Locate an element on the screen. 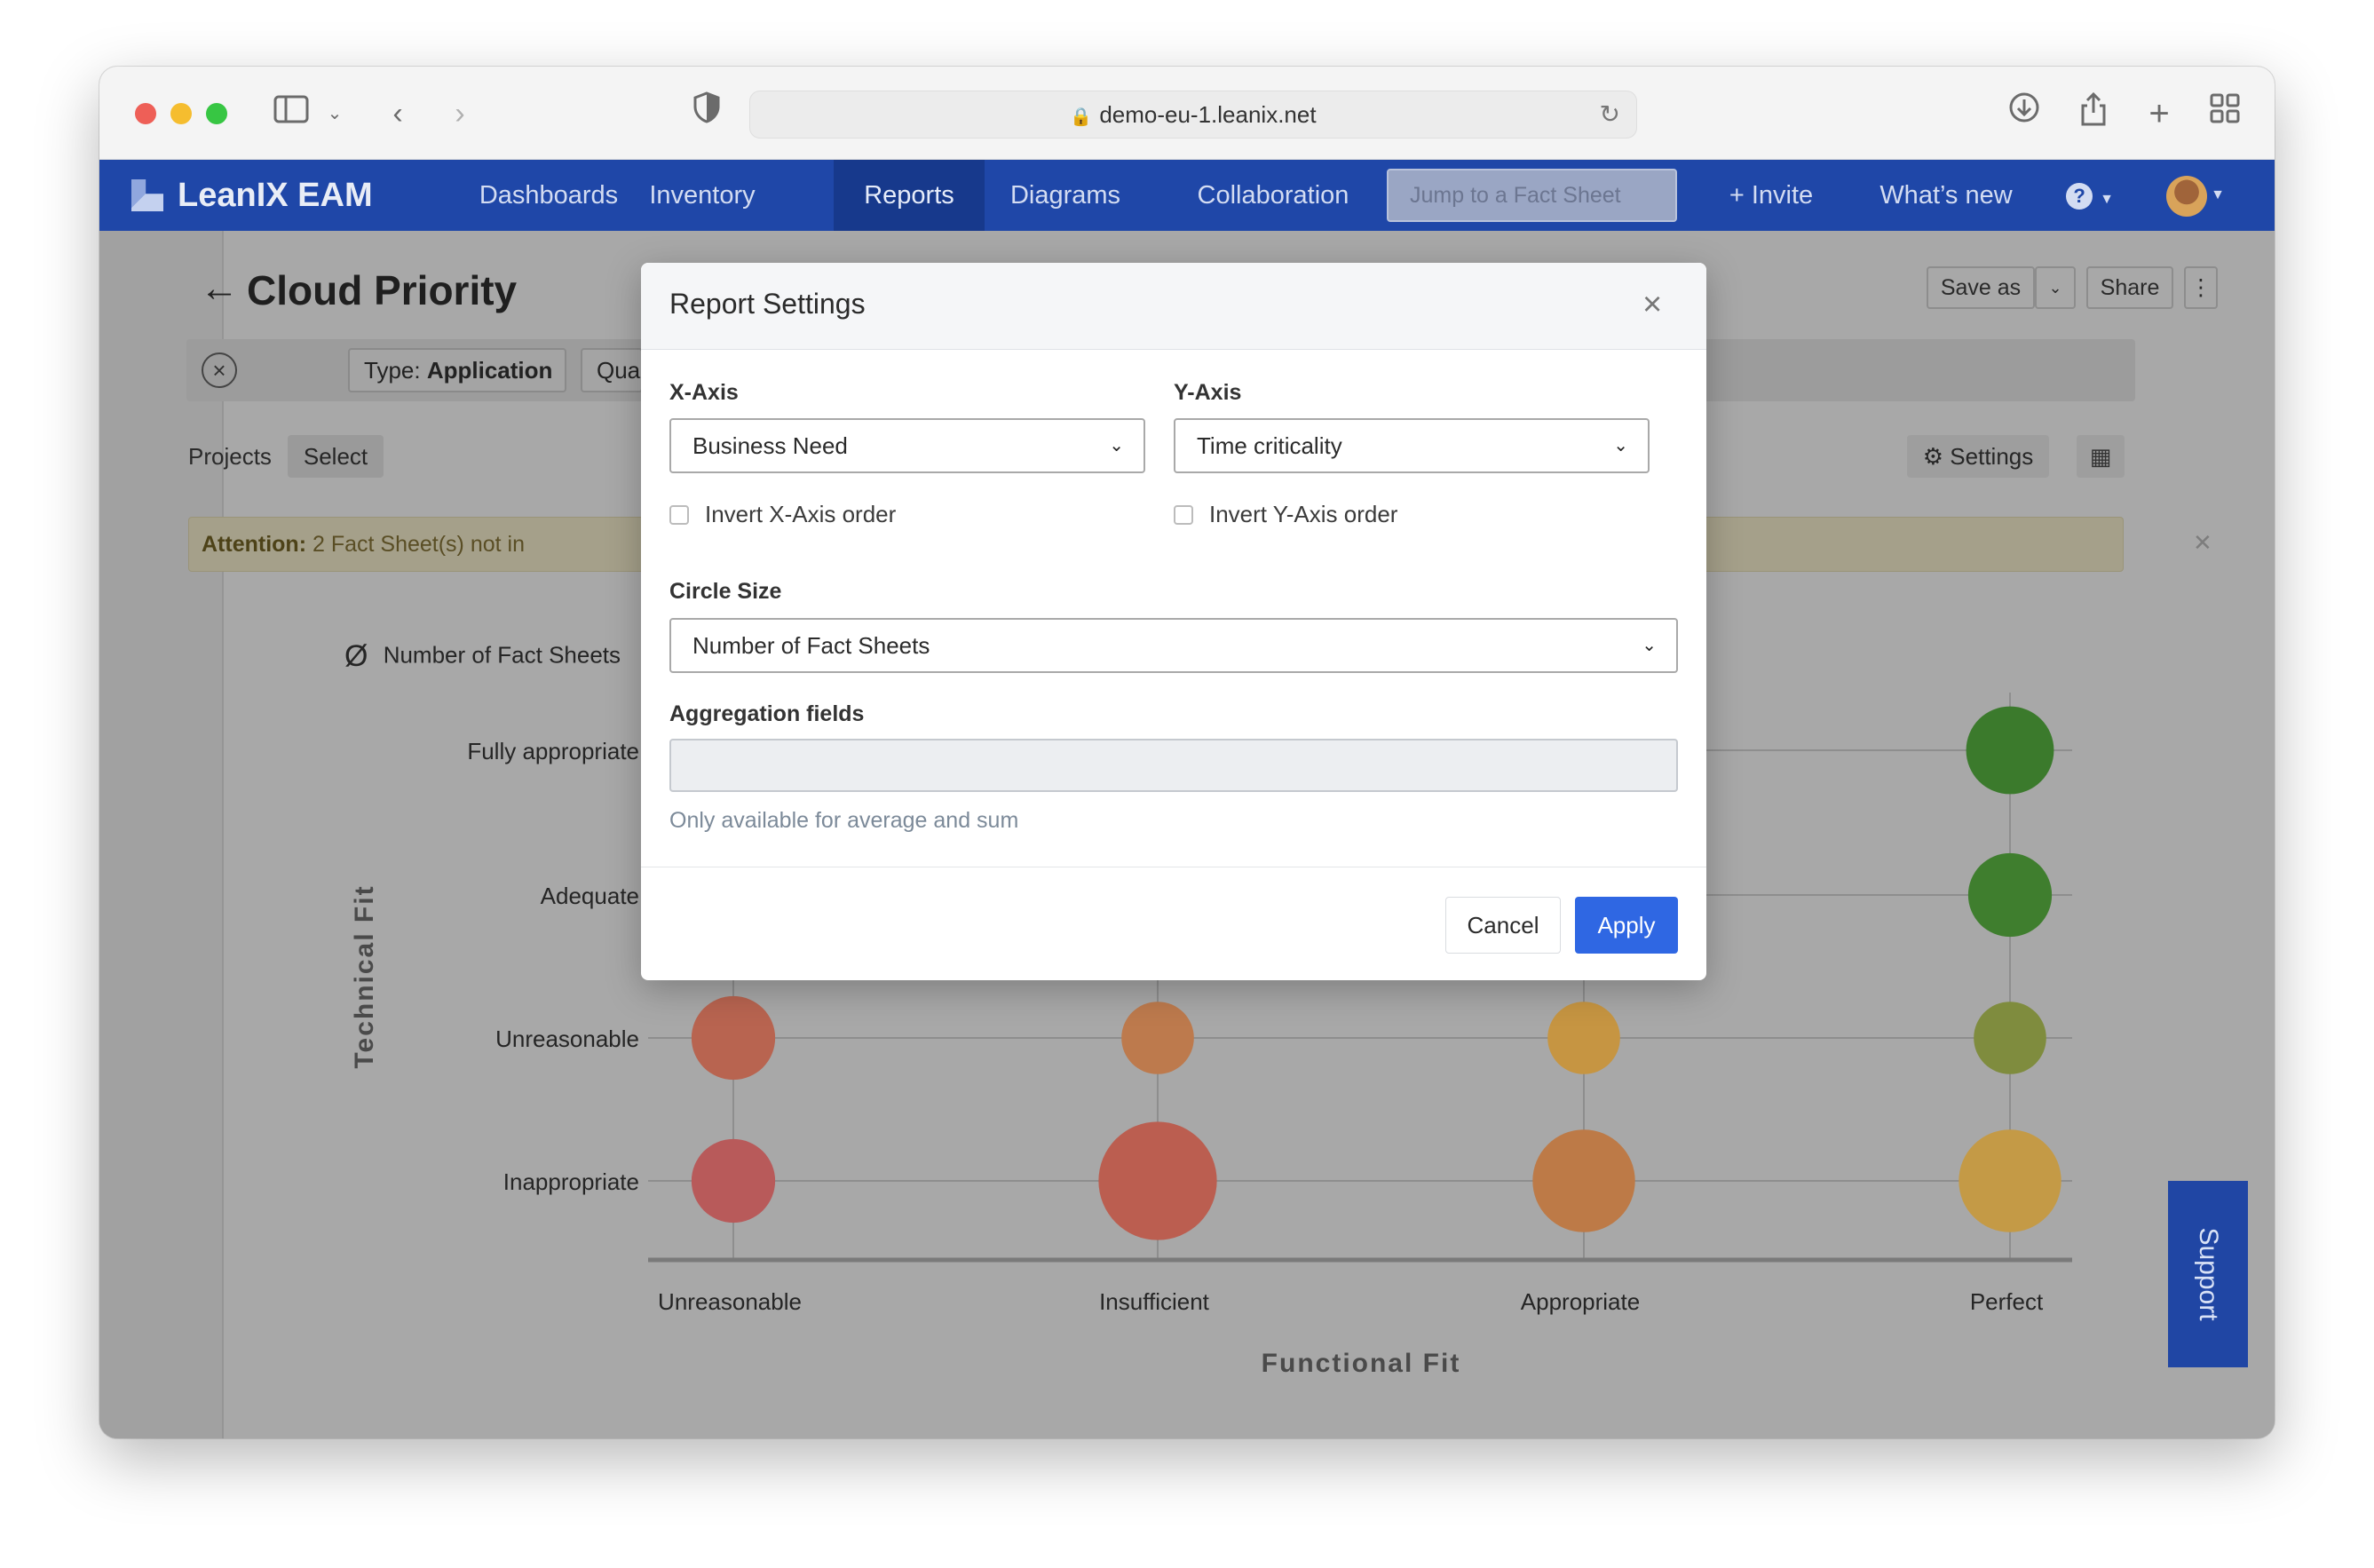 The height and width of the screenshot is (1568, 2374). y-axis-title: Technical Fit is located at coordinates (364, 976).